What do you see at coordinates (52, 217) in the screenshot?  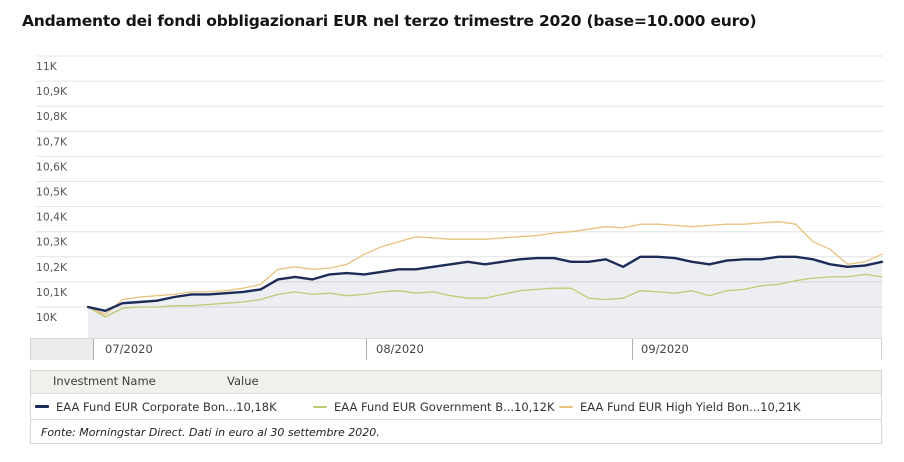 I see `y-tick-label: 10,4K` at bounding box center [52, 217].